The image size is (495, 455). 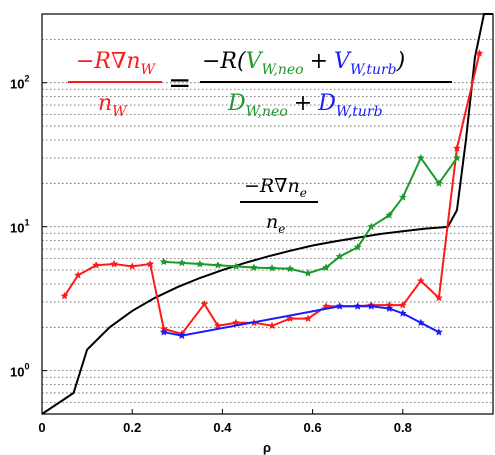 I want to click on x-tick-label: 0.2, so click(x=132, y=427).